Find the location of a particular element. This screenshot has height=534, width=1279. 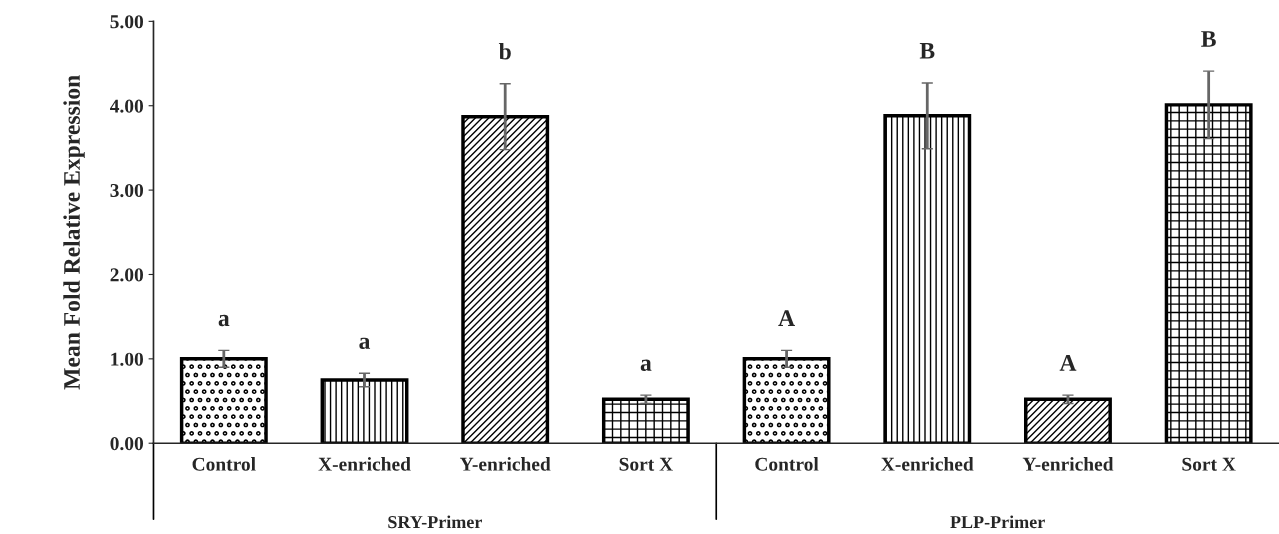

y-tick-label: 4.00 is located at coordinates (127, 106).